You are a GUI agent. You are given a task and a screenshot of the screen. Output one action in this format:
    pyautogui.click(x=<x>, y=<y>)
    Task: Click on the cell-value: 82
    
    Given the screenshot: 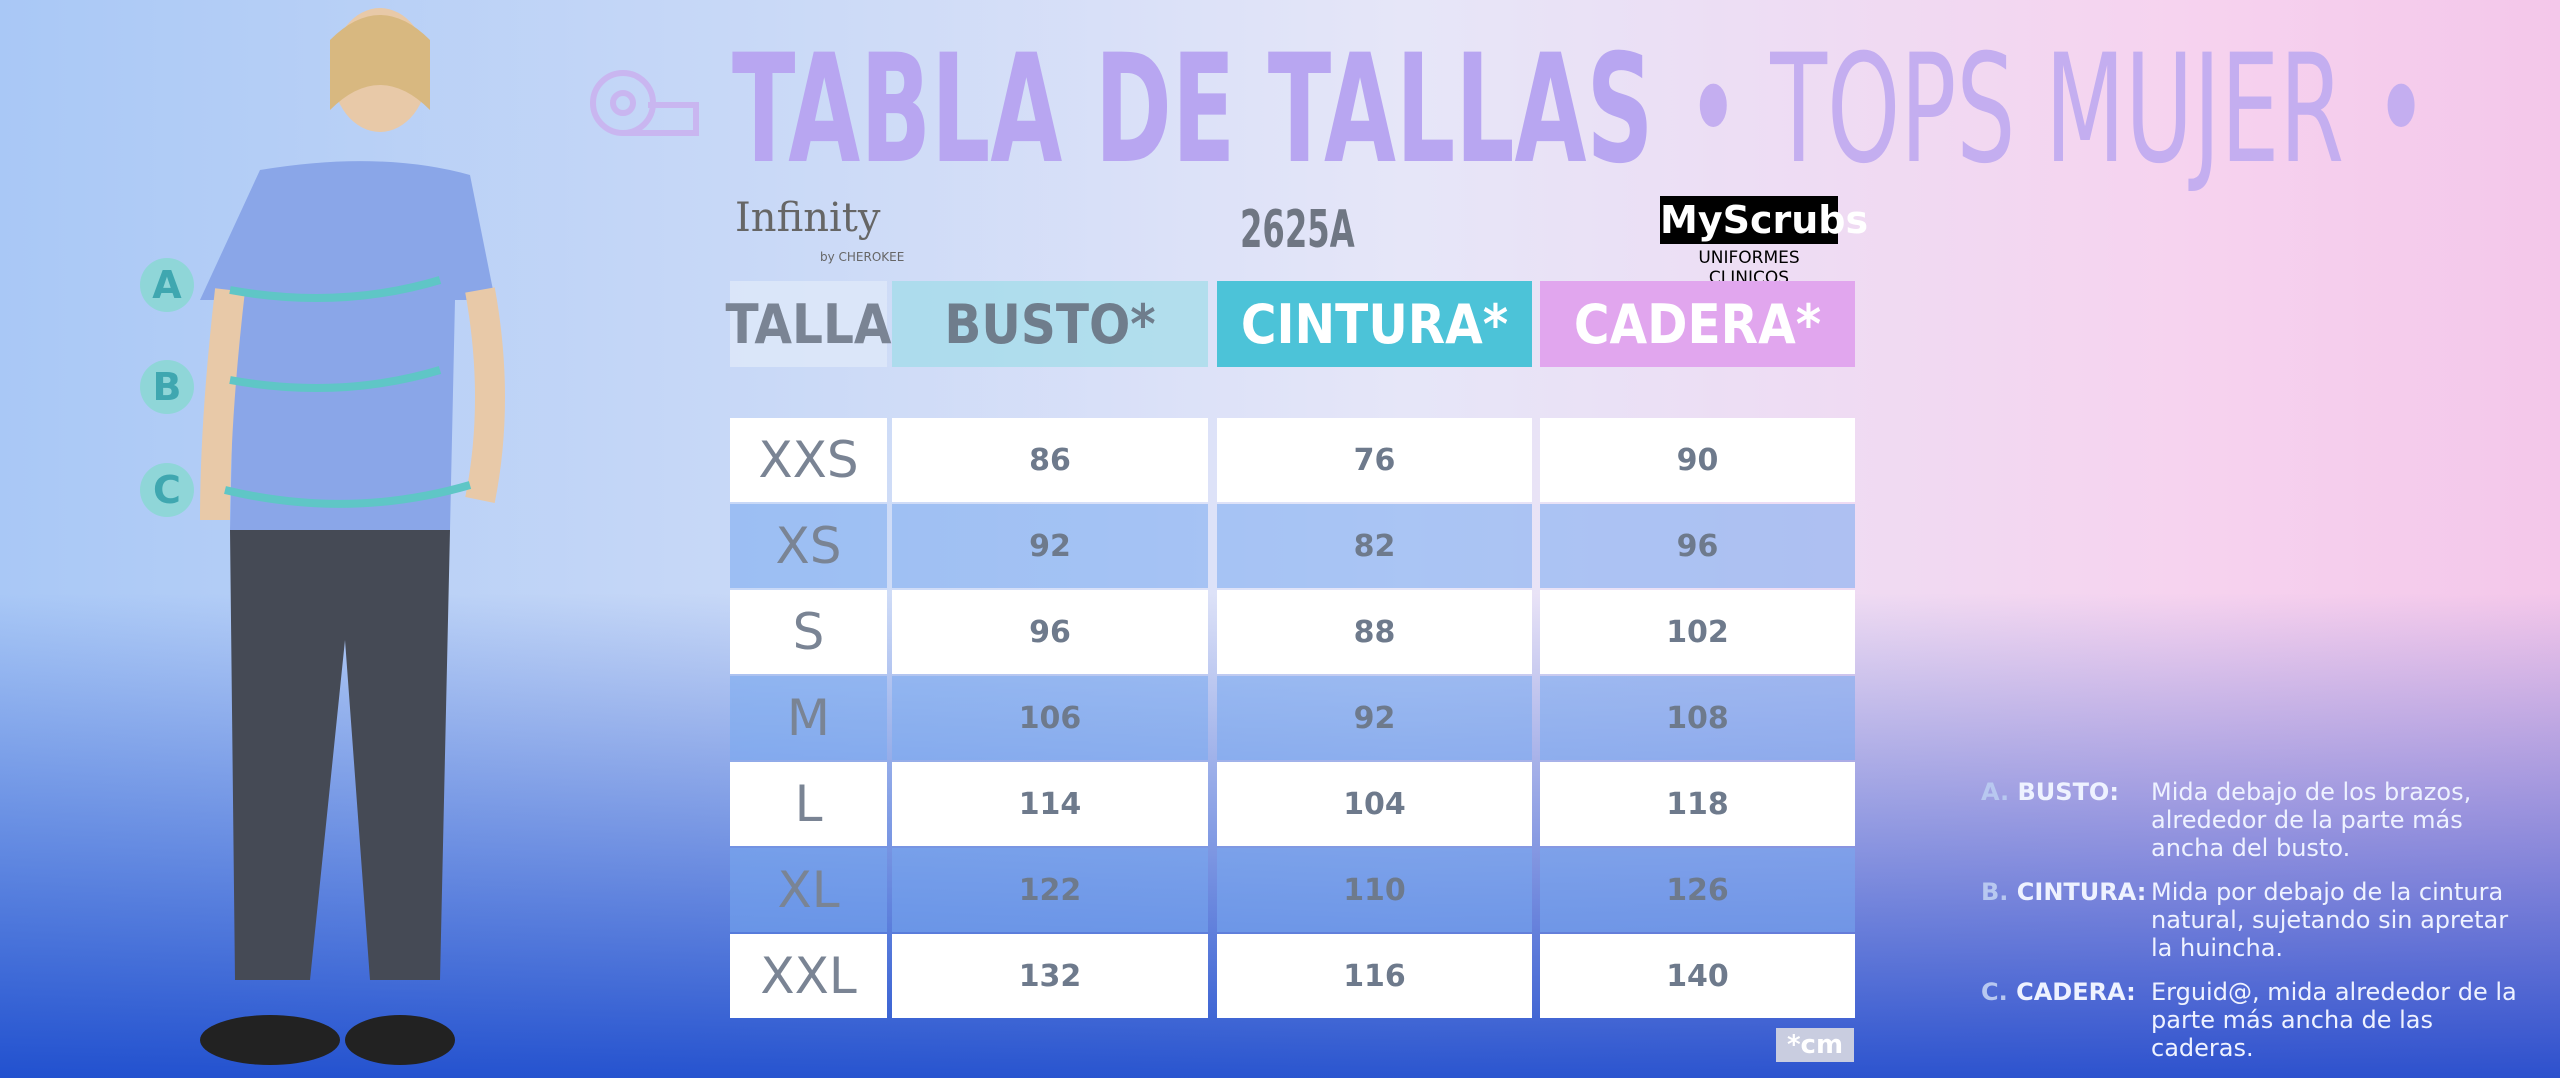 What is the action you would take?
    pyautogui.click(x=1374, y=546)
    